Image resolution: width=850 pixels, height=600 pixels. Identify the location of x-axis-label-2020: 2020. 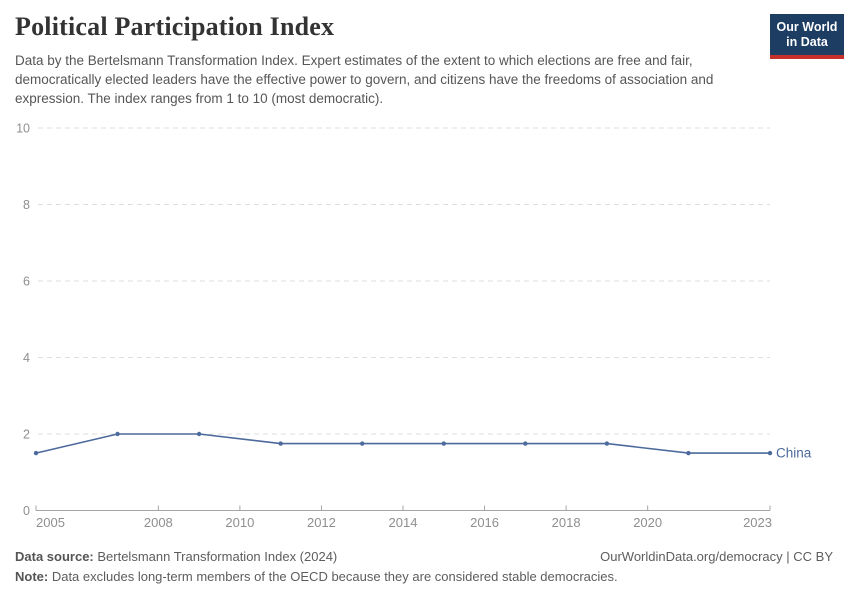
(647, 522).